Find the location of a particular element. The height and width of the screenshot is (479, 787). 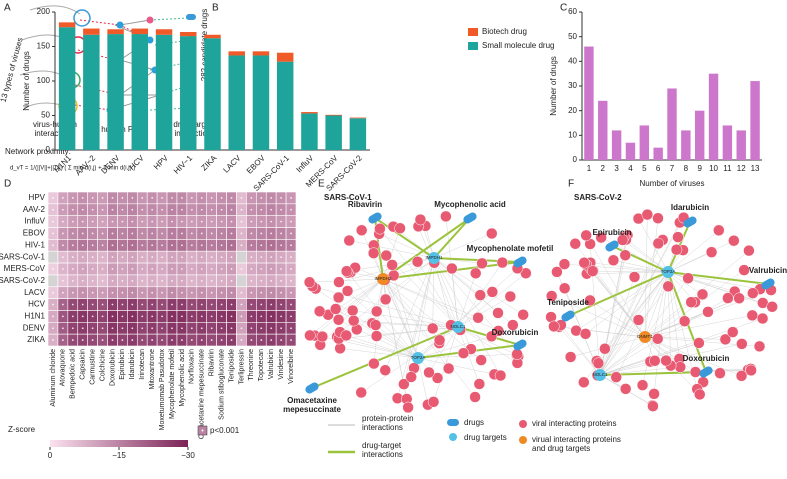

legend-ppi: protein-protein interactions is located at coordinates (388, 423).